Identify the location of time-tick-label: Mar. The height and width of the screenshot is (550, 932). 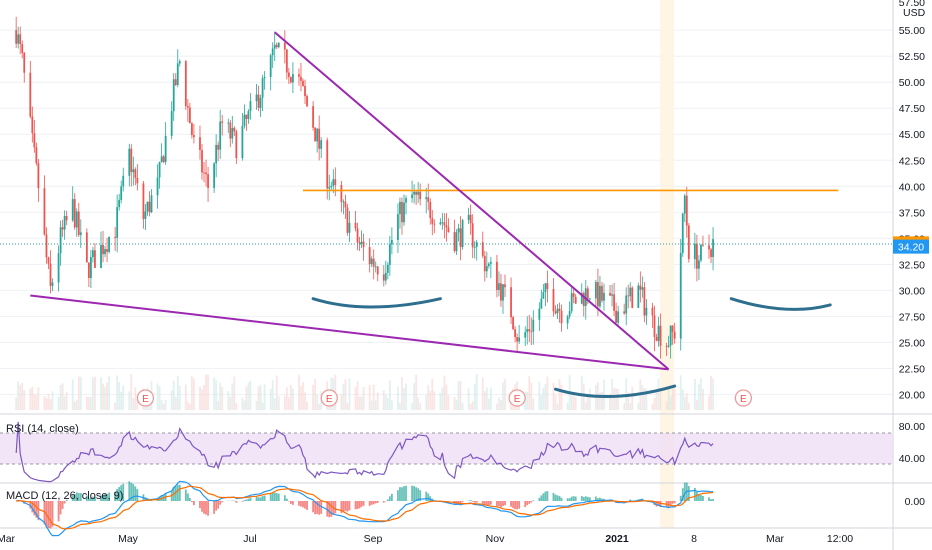
(775, 539).